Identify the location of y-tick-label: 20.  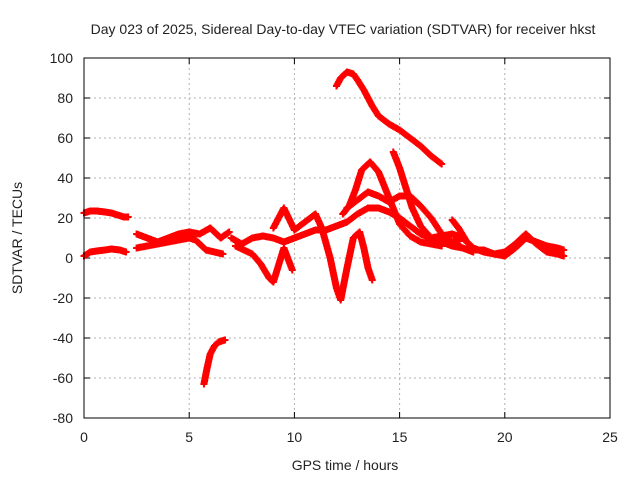
(65, 218).